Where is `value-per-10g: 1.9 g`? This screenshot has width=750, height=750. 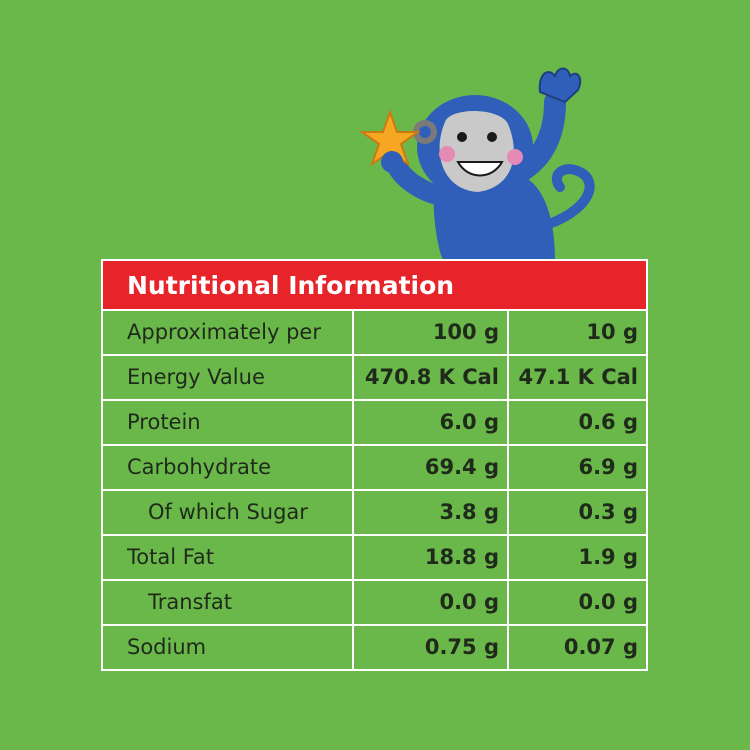
value-per-10g: 1.9 g is located at coordinates (608, 557).